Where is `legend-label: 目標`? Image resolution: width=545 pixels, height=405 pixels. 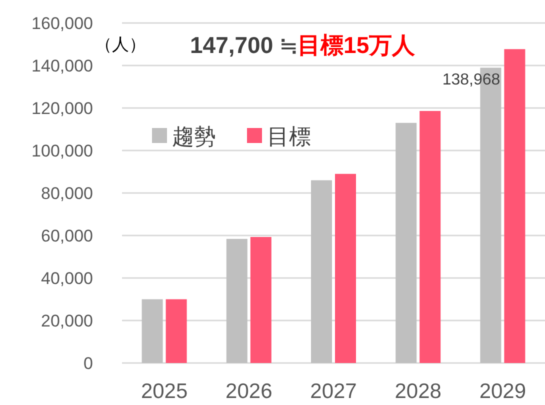
legend-label: 目標 is located at coordinates (289, 136).